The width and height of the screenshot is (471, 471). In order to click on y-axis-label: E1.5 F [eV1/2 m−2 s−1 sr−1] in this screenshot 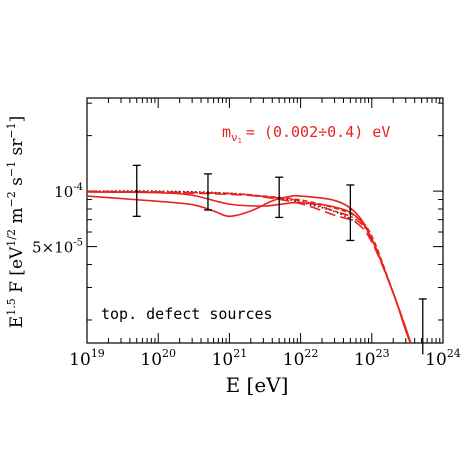, I will do `click(16, 222)`.